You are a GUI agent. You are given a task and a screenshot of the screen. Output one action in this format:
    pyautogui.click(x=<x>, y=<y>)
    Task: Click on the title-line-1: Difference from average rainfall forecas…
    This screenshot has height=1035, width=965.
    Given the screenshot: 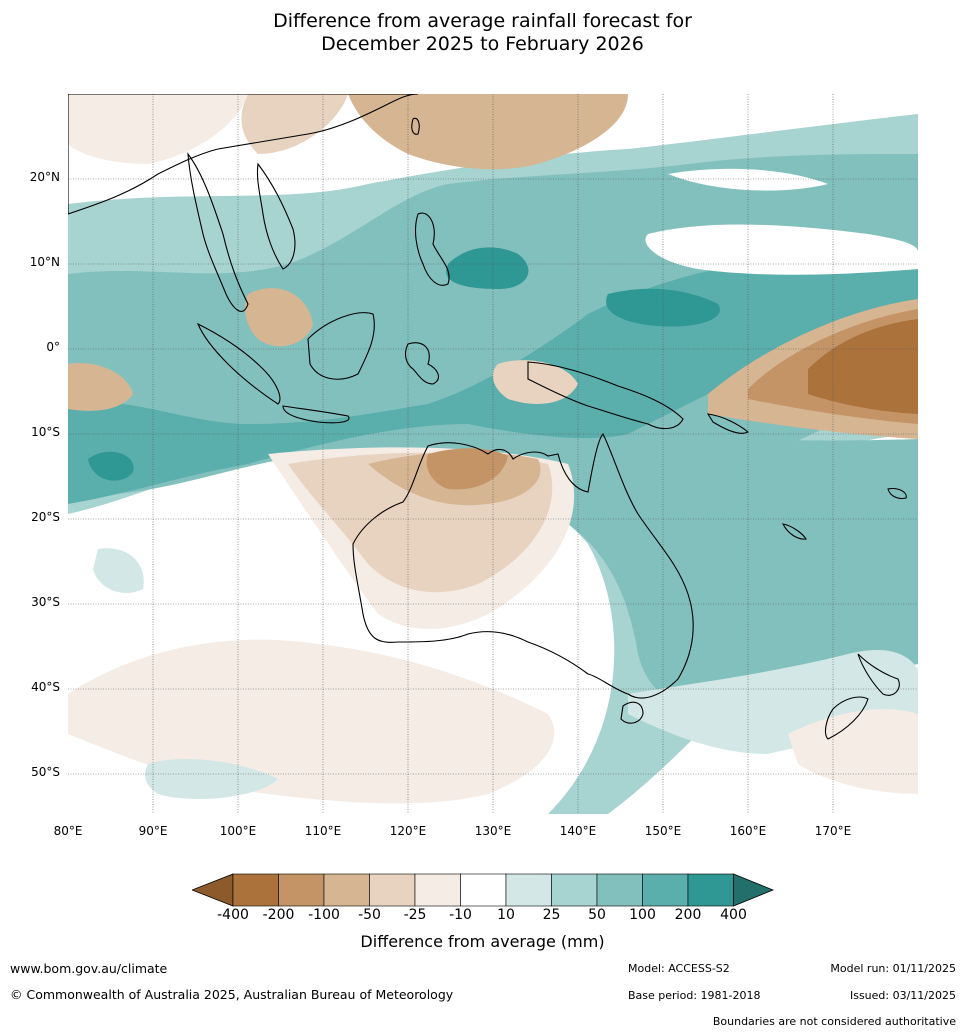 What is the action you would take?
    pyautogui.click(x=482, y=21)
    